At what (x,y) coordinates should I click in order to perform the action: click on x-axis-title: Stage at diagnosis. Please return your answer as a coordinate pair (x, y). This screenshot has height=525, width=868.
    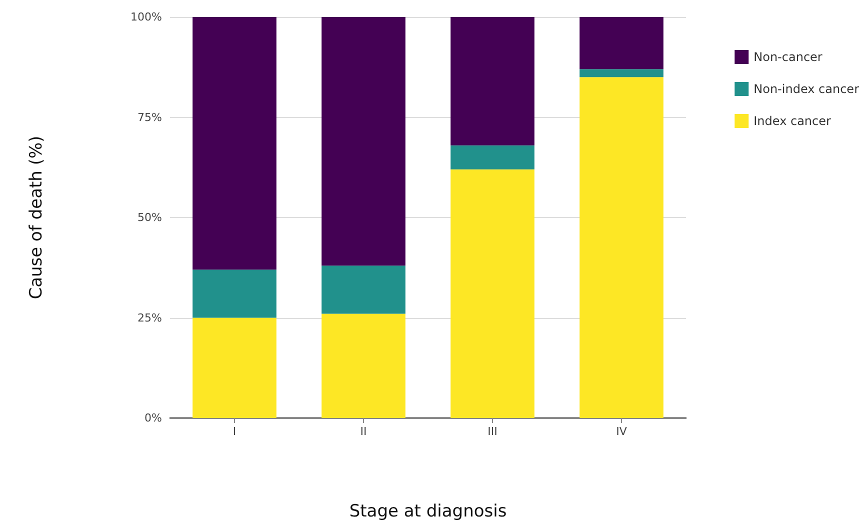
    Looking at the image, I should click on (428, 512).